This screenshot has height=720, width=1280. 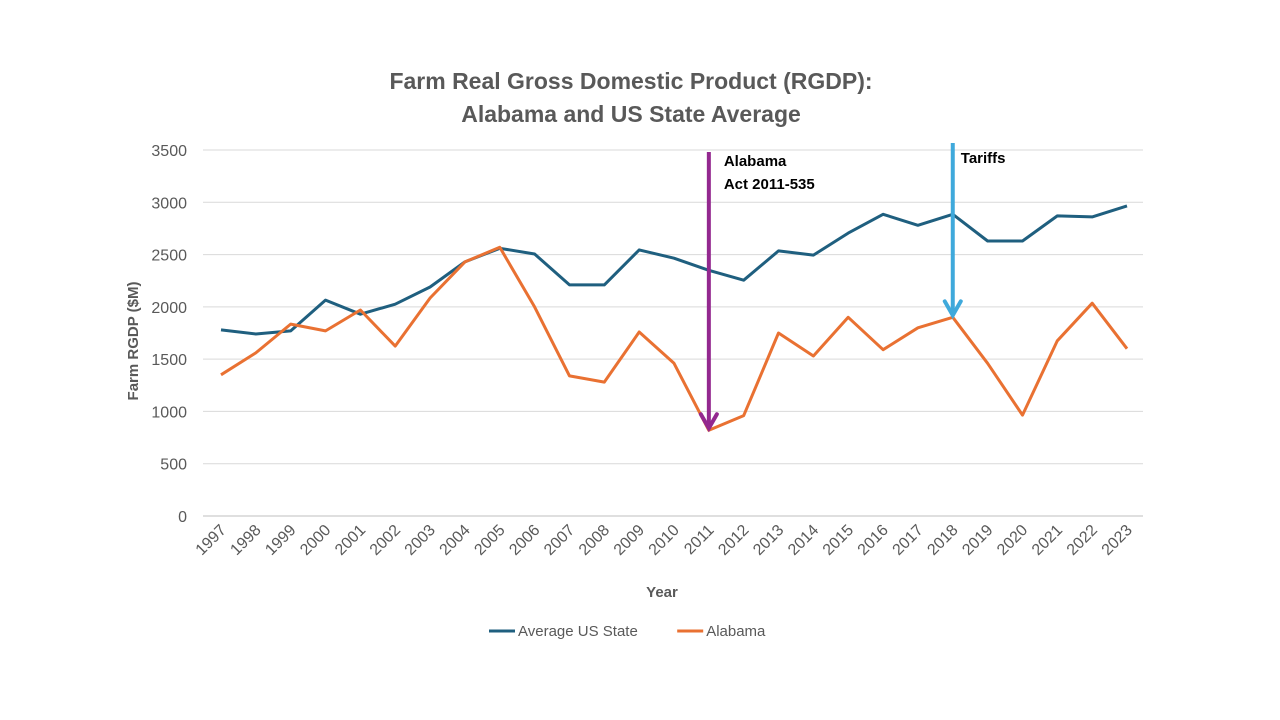 I want to click on x-tick-label: 2016, so click(x=873, y=540).